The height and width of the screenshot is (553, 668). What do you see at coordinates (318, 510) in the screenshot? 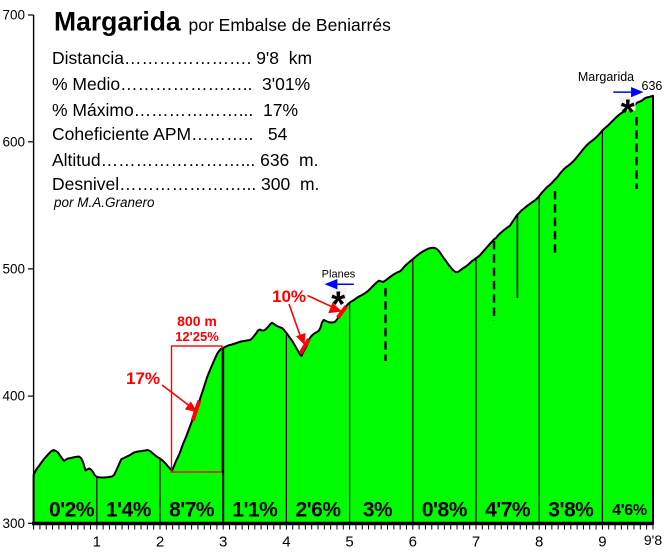
I see `svg-text: 2'6%` at bounding box center [318, 510].